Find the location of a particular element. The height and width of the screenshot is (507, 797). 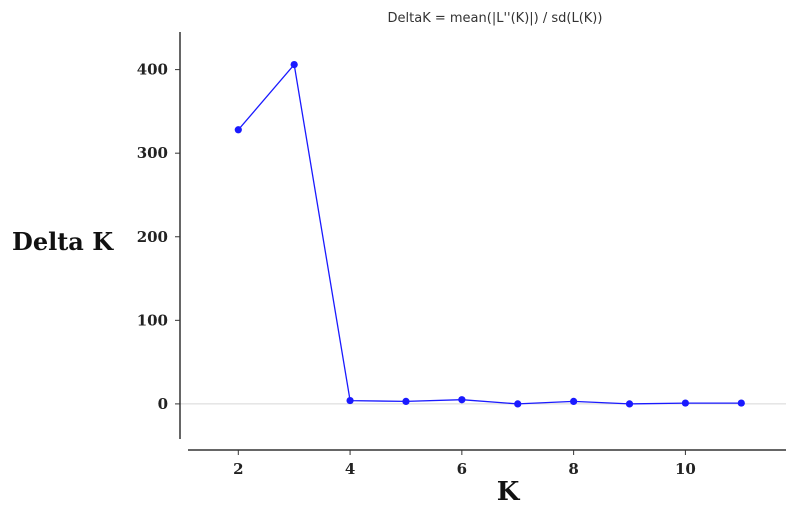

y-tick-label: 200 is located at coordinates (152, 237).